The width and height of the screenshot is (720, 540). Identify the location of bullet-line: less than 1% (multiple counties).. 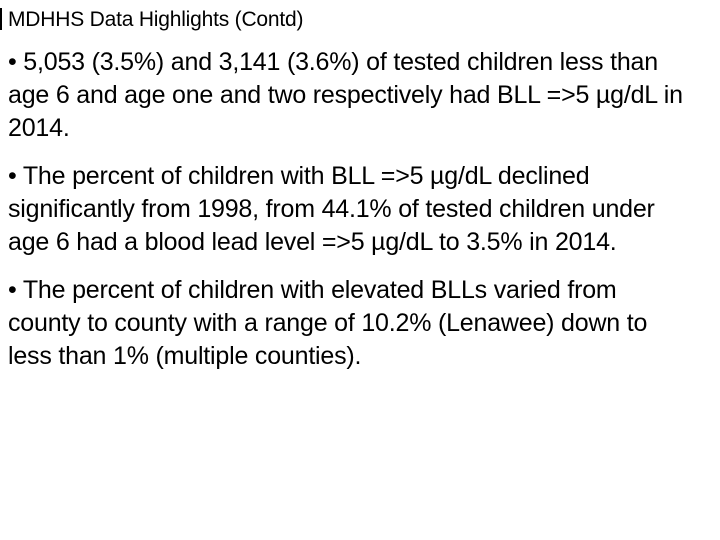
(185, 356).